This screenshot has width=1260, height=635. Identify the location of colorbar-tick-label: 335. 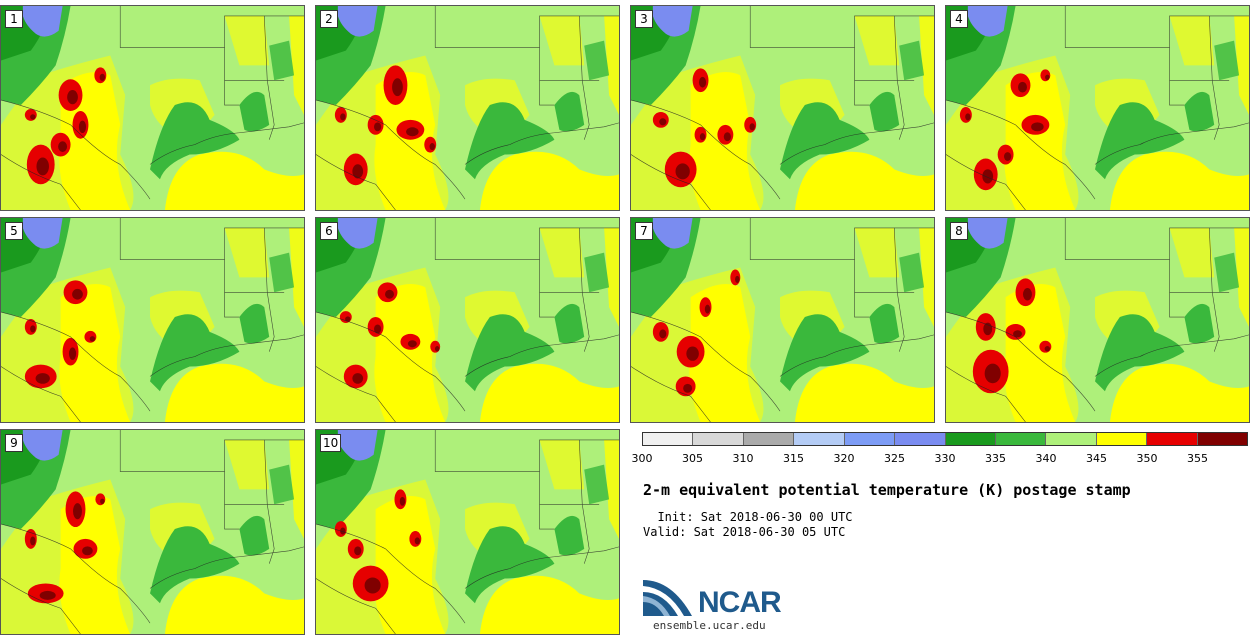
(995, 458).